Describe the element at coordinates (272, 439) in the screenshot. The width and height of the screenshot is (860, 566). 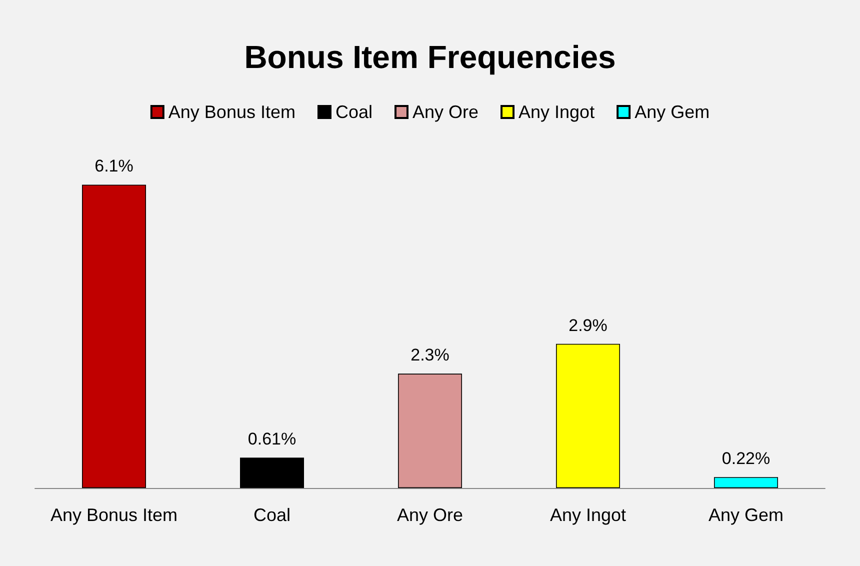
I see `data-label: 0.61%` at that location.